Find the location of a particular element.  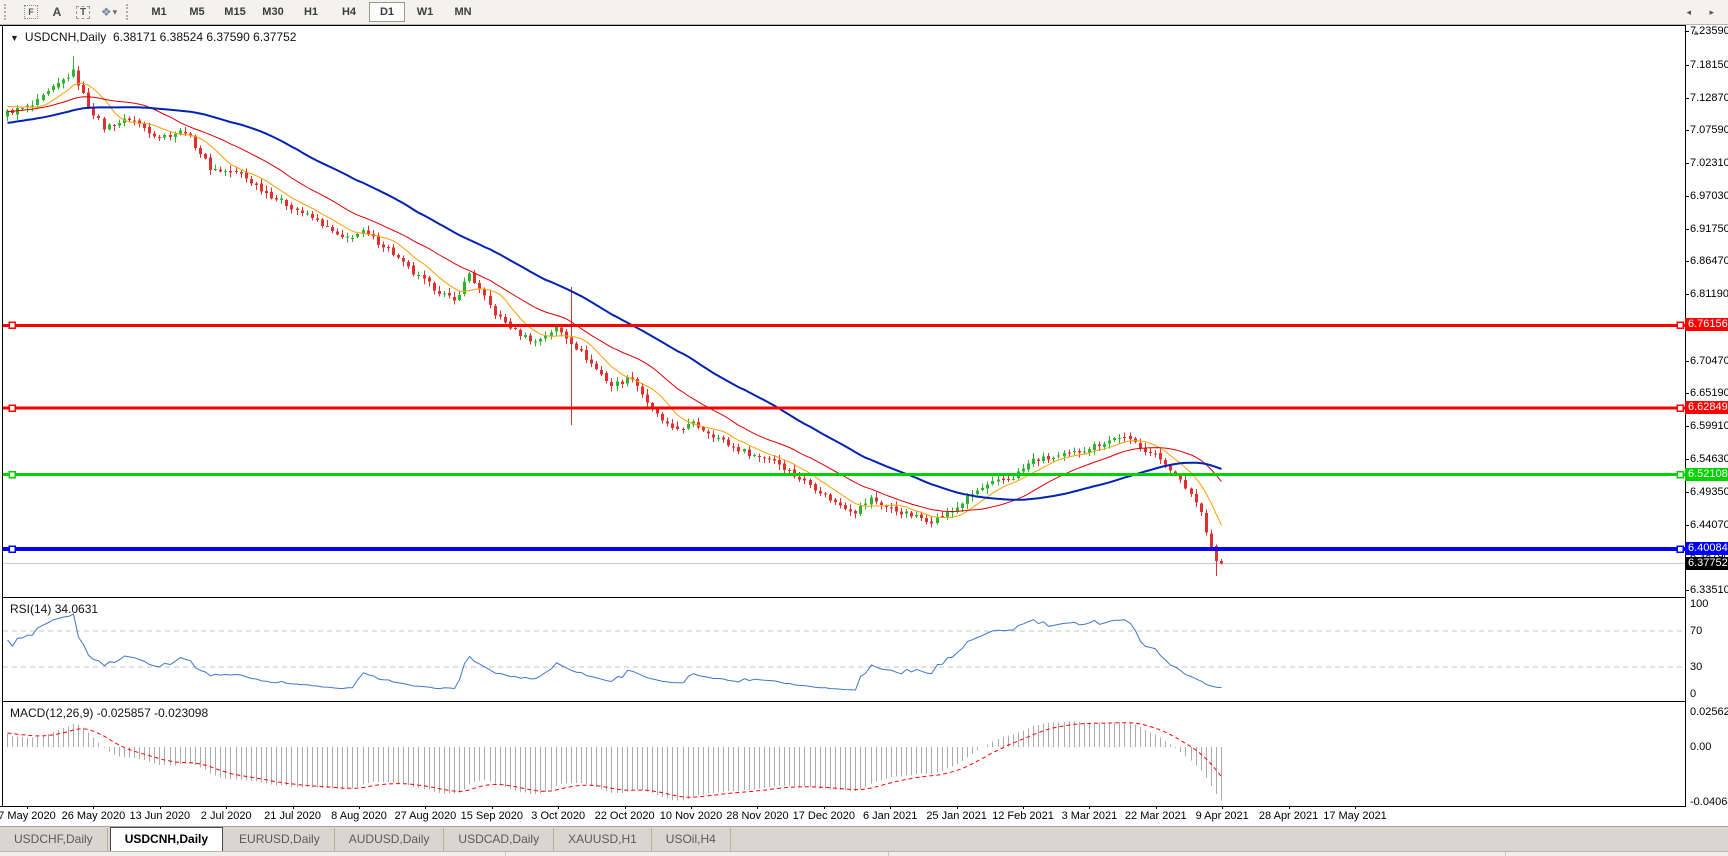

price-tick: 7.07590 is located at coordinates (1706, 130).